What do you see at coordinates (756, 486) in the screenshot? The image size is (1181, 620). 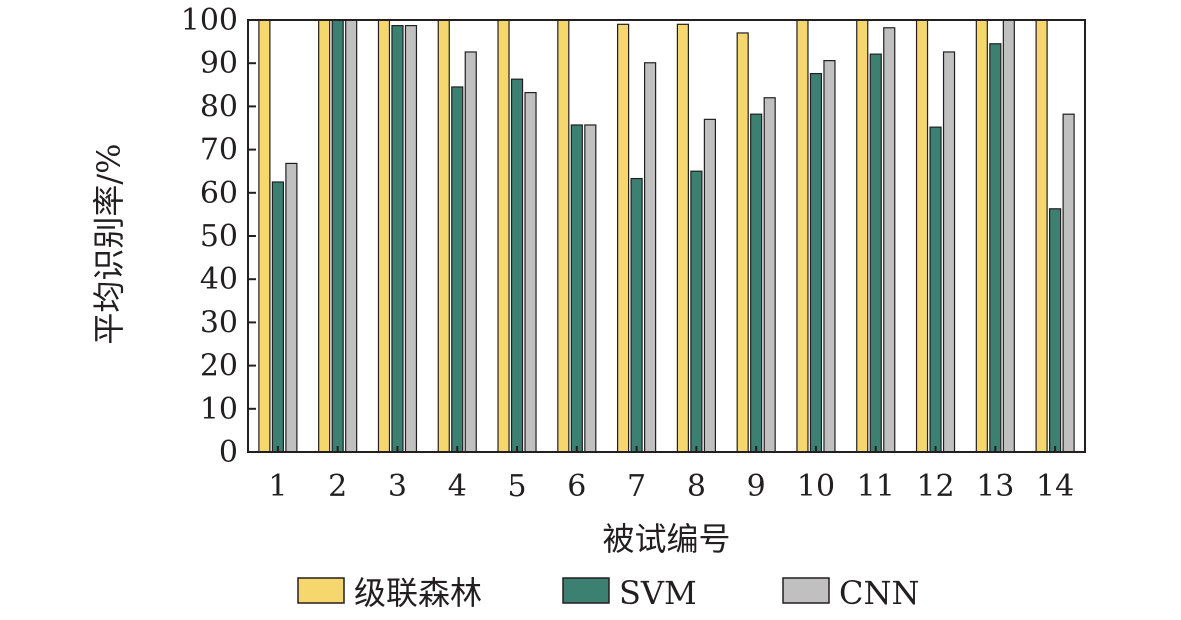 I see `x-tick-label: 9` at bounding box center [756, 486].